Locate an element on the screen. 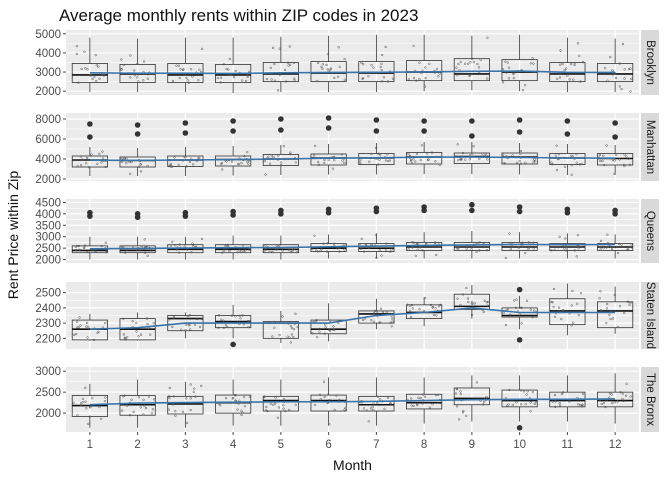 Image resolution: width=672 pixels, height=480 pixels. y-tick-label: 2000 is located at coordinates (48, 261).